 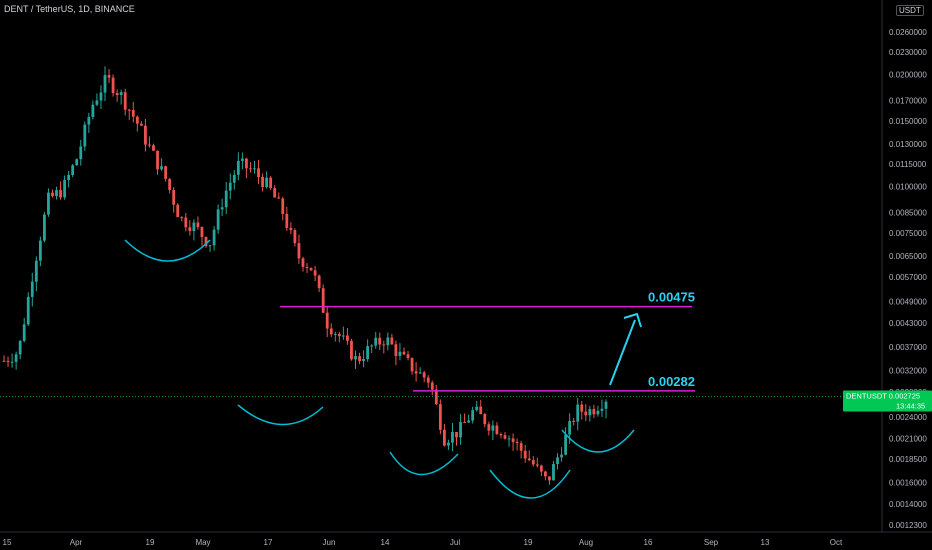 What do you see at coordinates (622, 352) in the screenshot?
I see `breakout-arrow` at bounding box center [622, 352].